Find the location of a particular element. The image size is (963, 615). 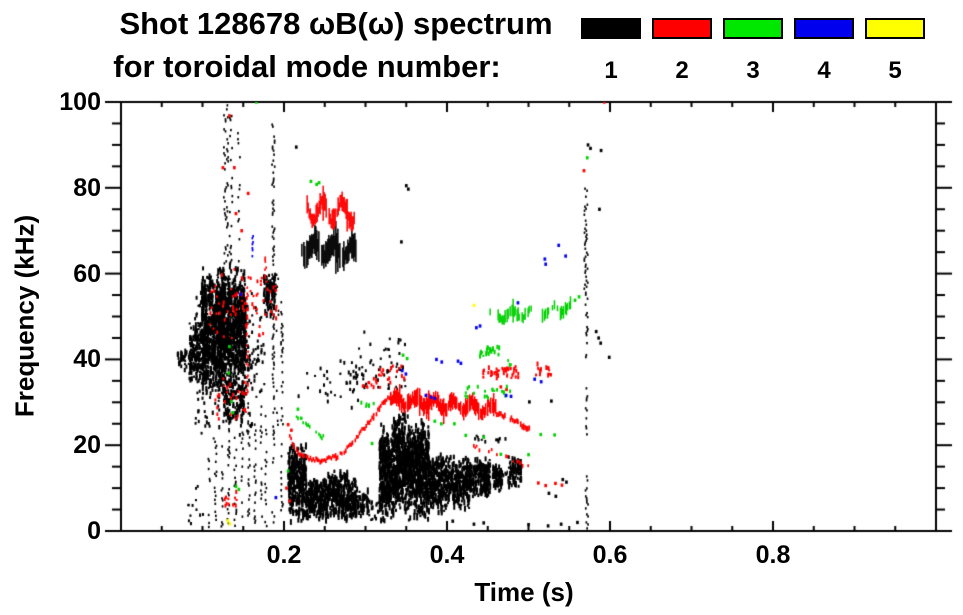

y-tick-label-100: 100 is located at coordinates (80, 102).